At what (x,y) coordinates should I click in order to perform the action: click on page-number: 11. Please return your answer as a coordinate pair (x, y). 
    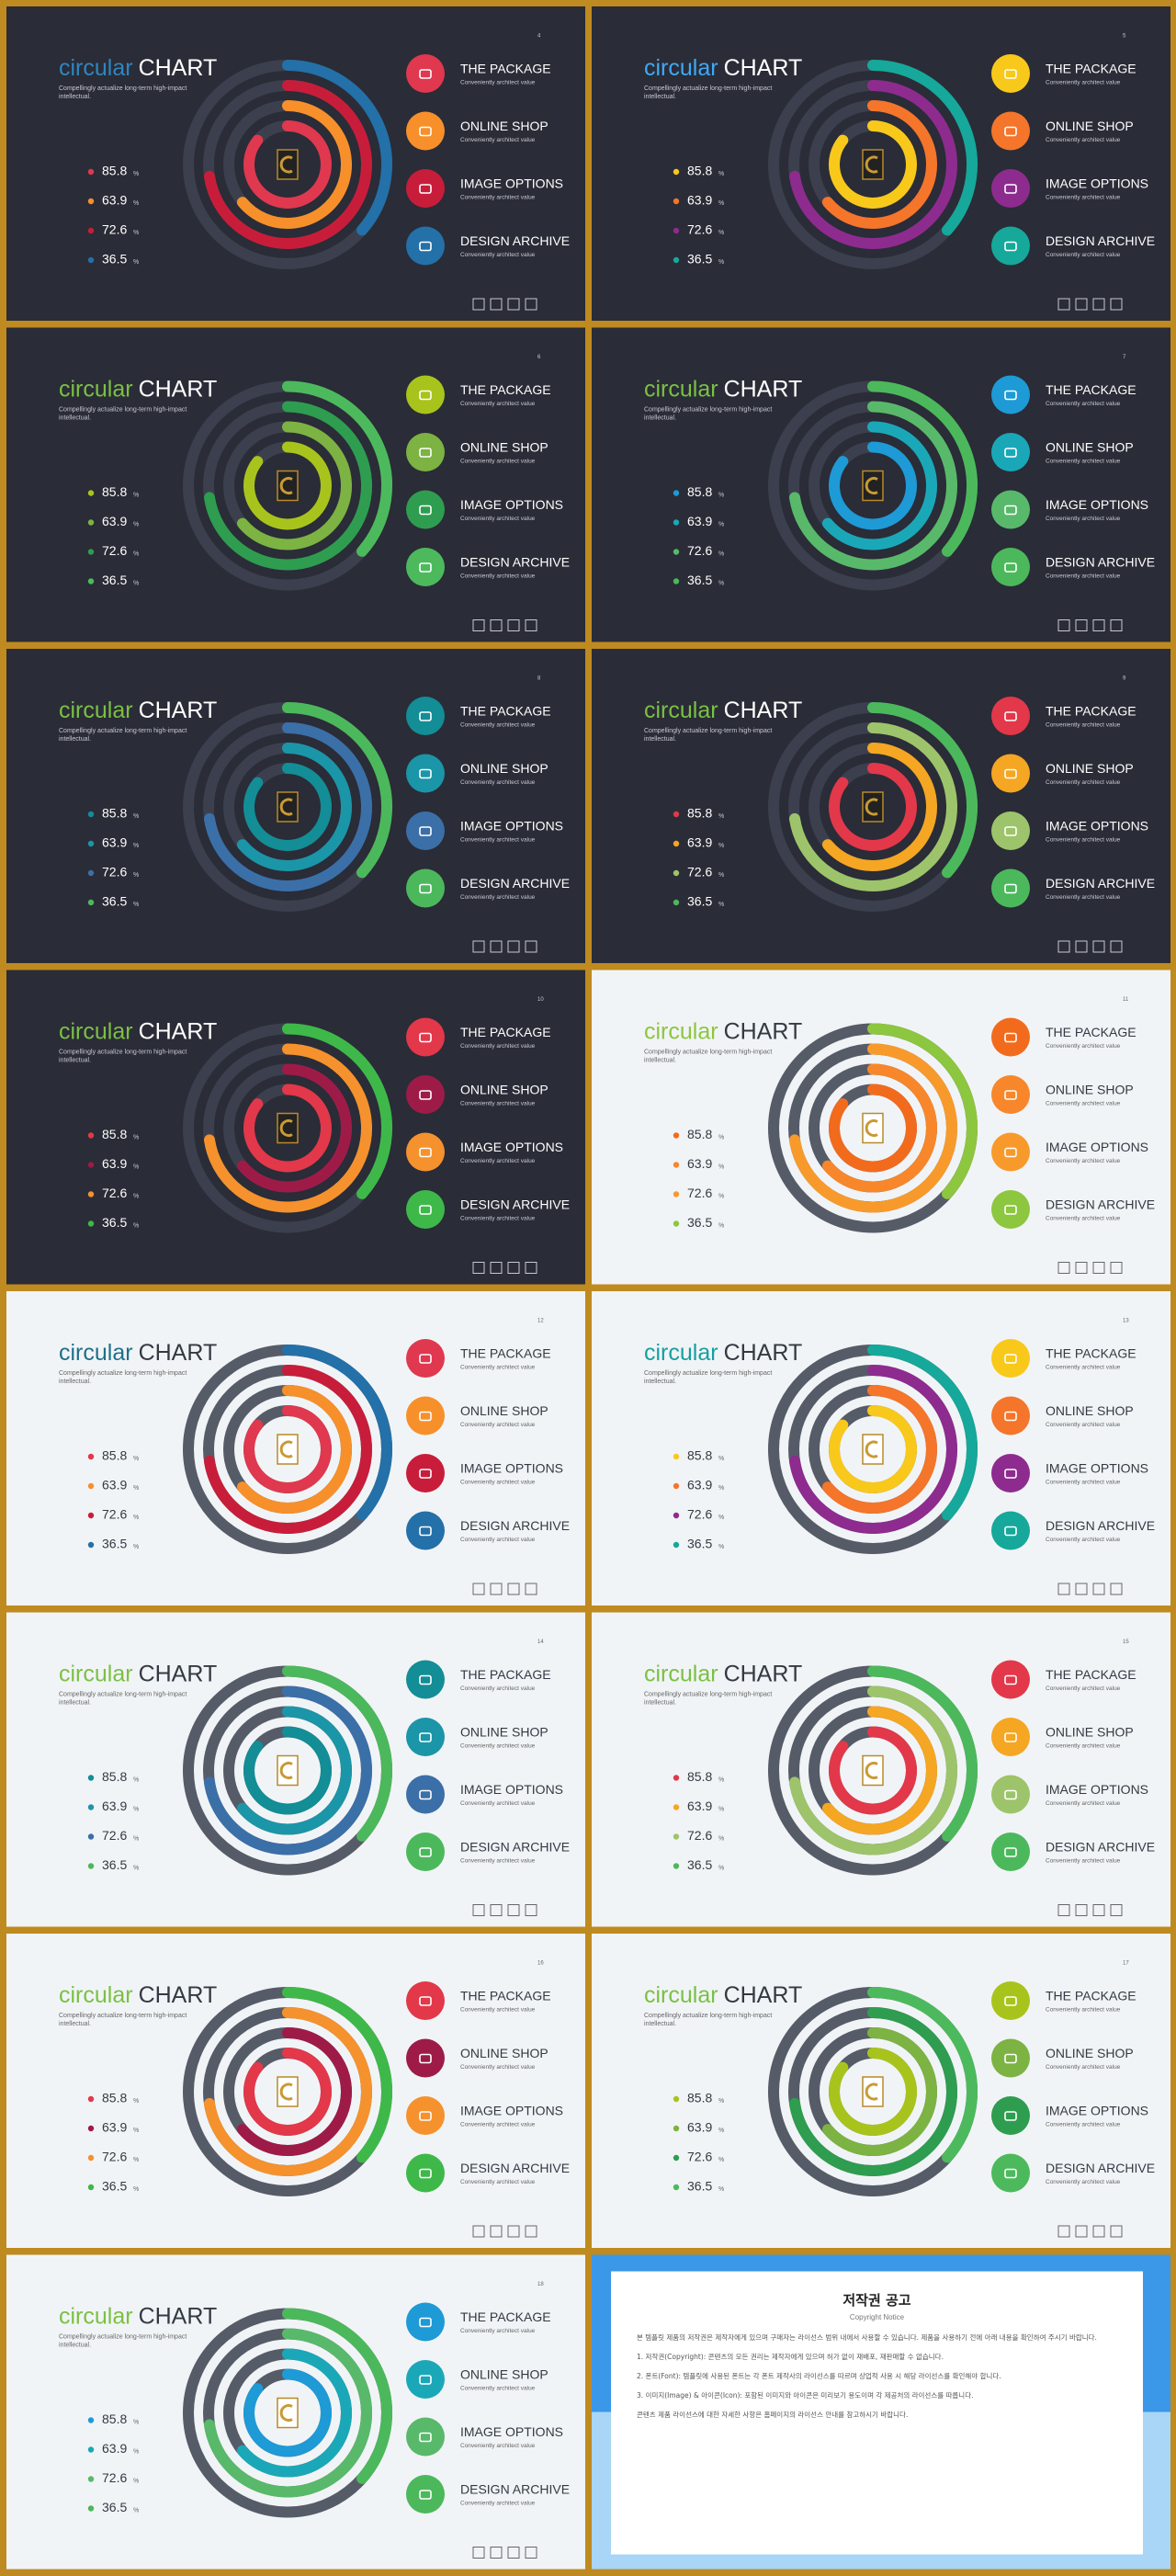
    Looking at the image, I should click on (1126, 1000).